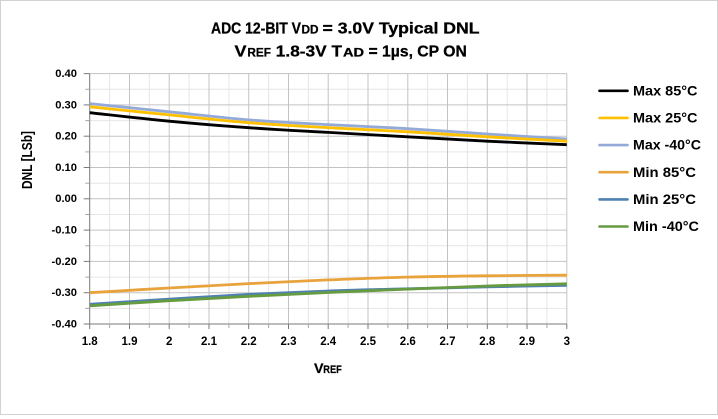  Describe the element at coordinates (66, 168) in the screenshot. I see `svg-text: 0.10` at that location.